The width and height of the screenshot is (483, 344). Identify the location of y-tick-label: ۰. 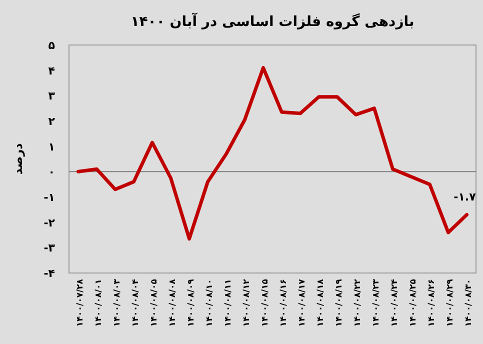
(51, 172).